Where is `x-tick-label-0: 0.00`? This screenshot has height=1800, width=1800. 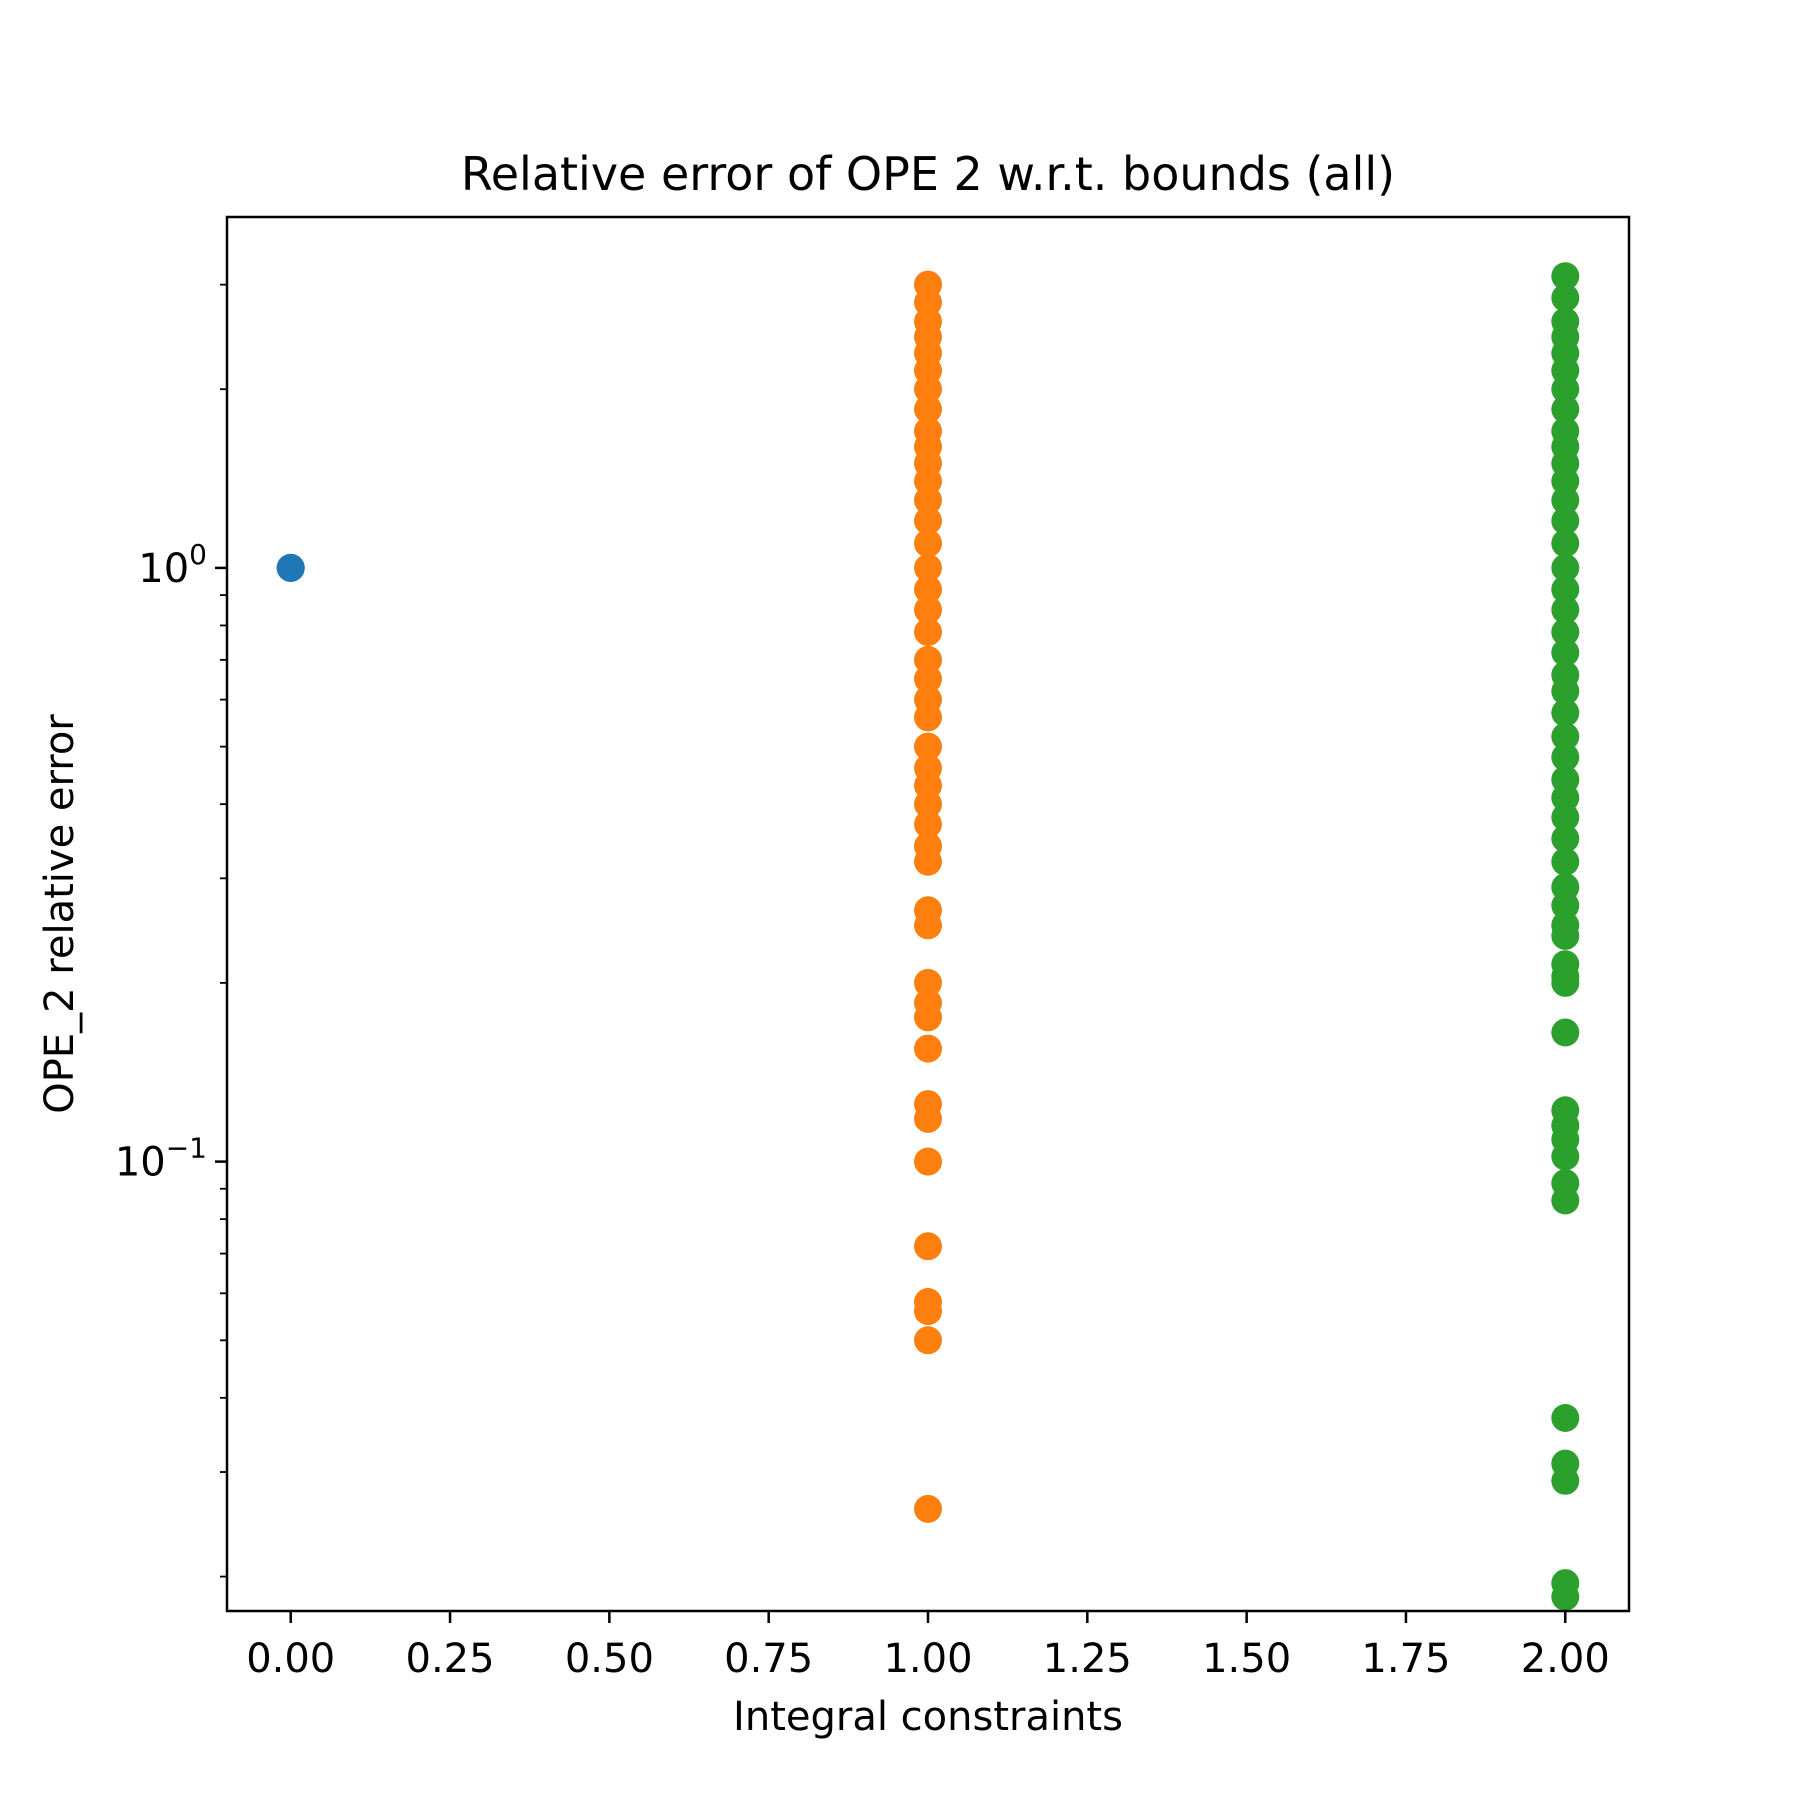 x-tick-label-0: 0.00 is located at coordinates (290, 1659).